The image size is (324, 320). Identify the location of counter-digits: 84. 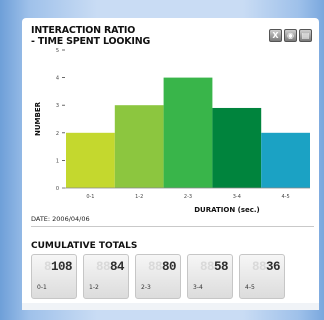
(117, 267).